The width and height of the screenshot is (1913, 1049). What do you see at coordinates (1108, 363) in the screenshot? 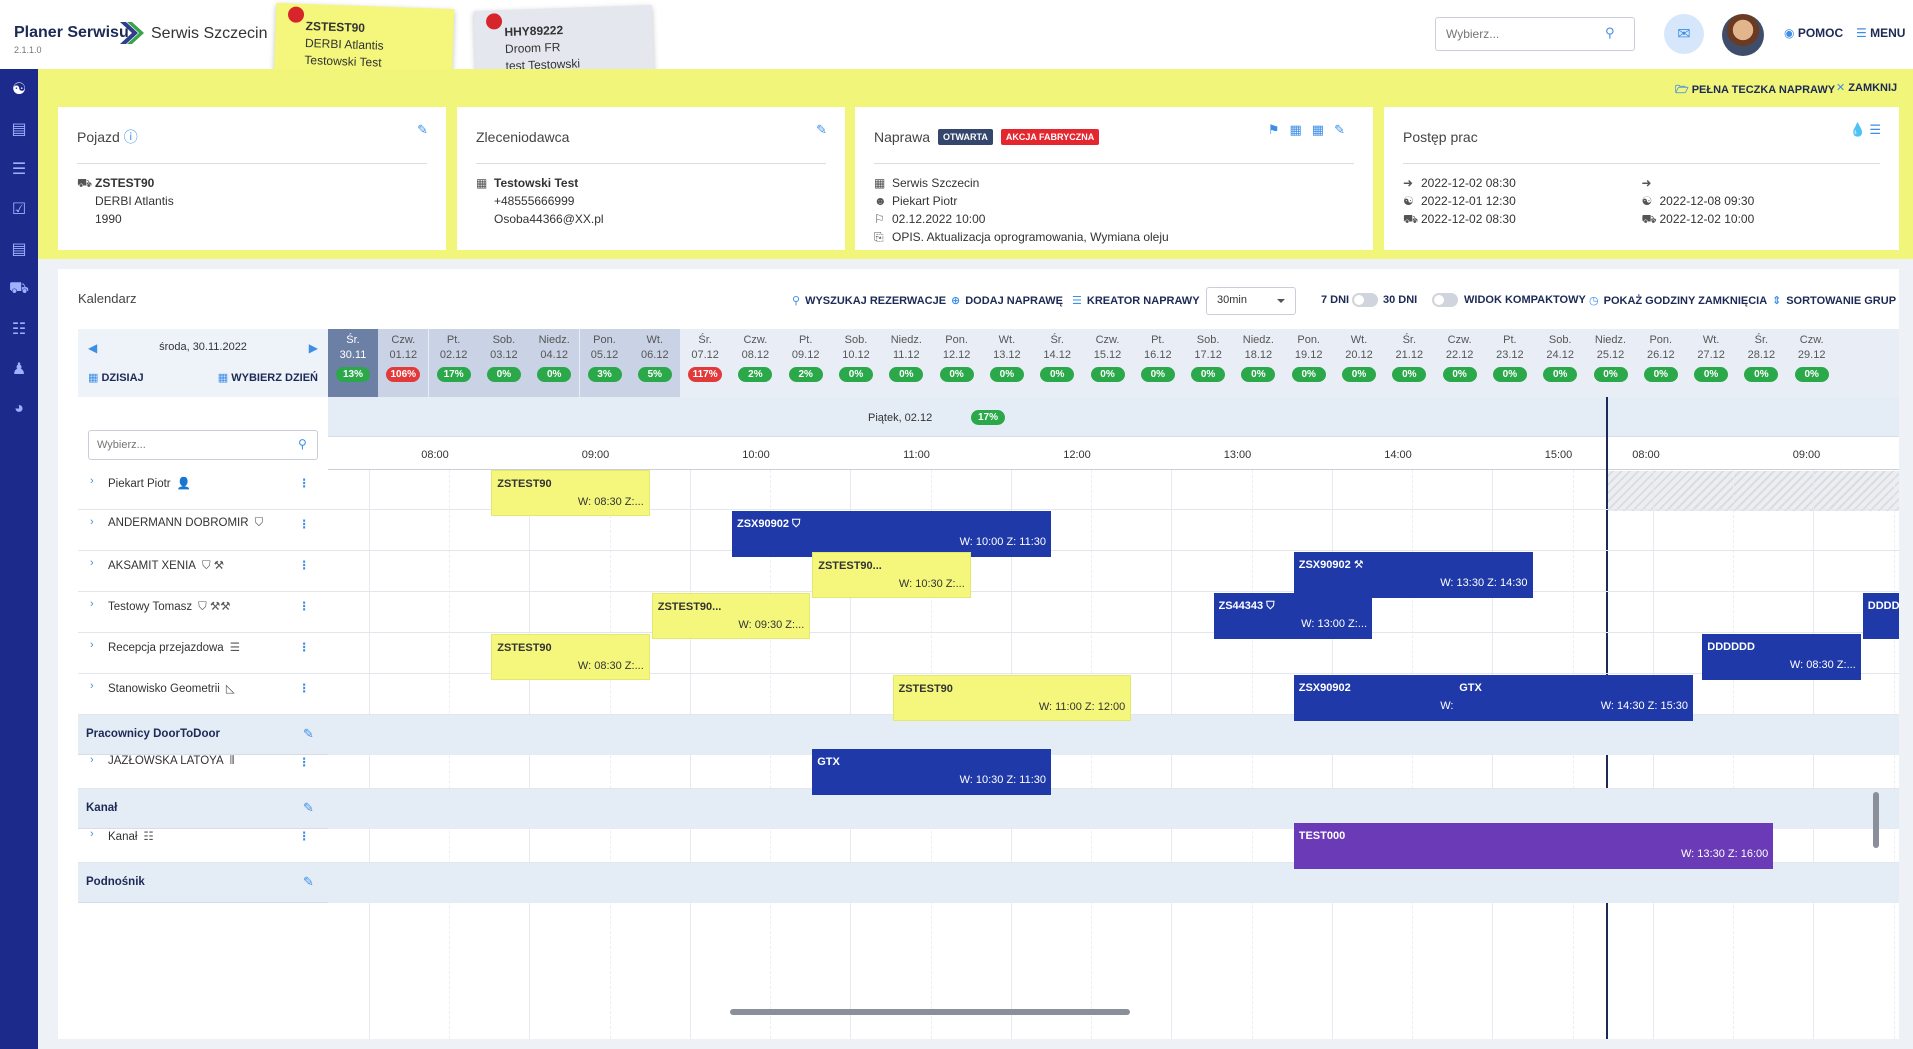
I see `day-column-header: Czw. 15.12 0%` at bounding box center [1108, 363].